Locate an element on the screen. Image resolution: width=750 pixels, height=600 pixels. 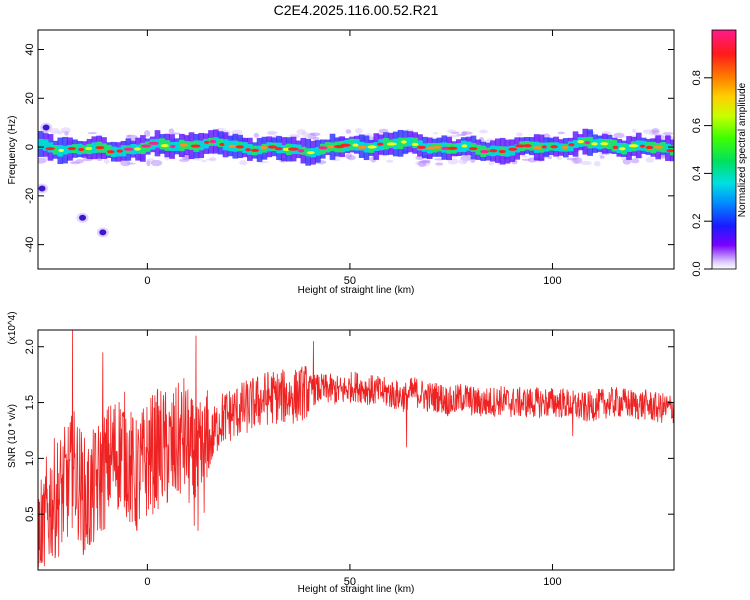
spectrogram-x-tick-label: 0 is located at coordinates (147, 281).